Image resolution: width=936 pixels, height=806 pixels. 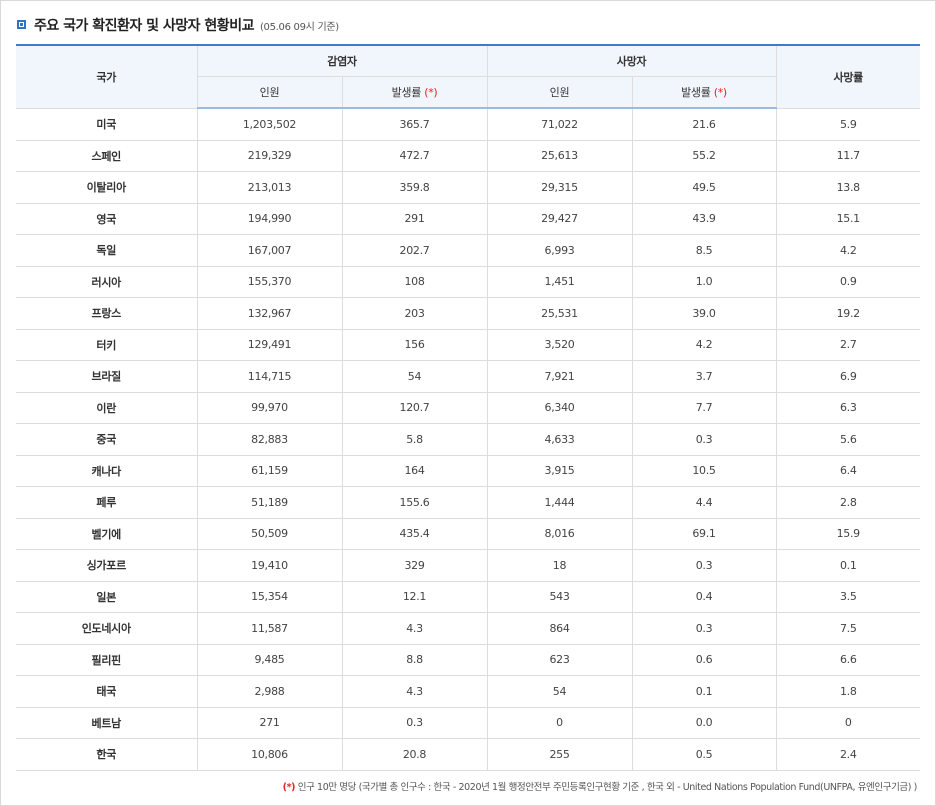 I want to click on cell-infected-persons: 19,410, so click(x=269, y=565).